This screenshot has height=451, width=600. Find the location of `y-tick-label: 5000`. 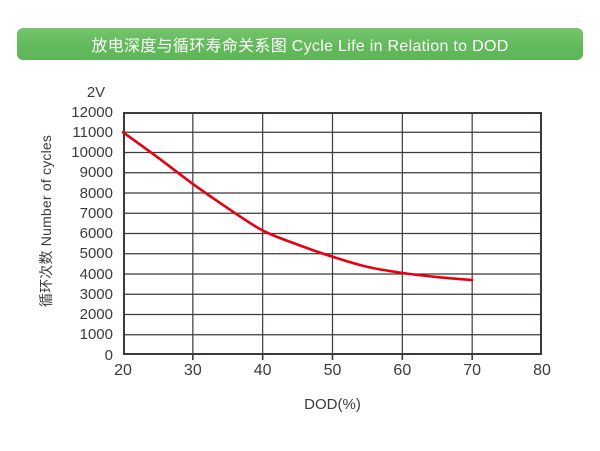

y-tick-label: 5000 is located at coordinates (96, 254).